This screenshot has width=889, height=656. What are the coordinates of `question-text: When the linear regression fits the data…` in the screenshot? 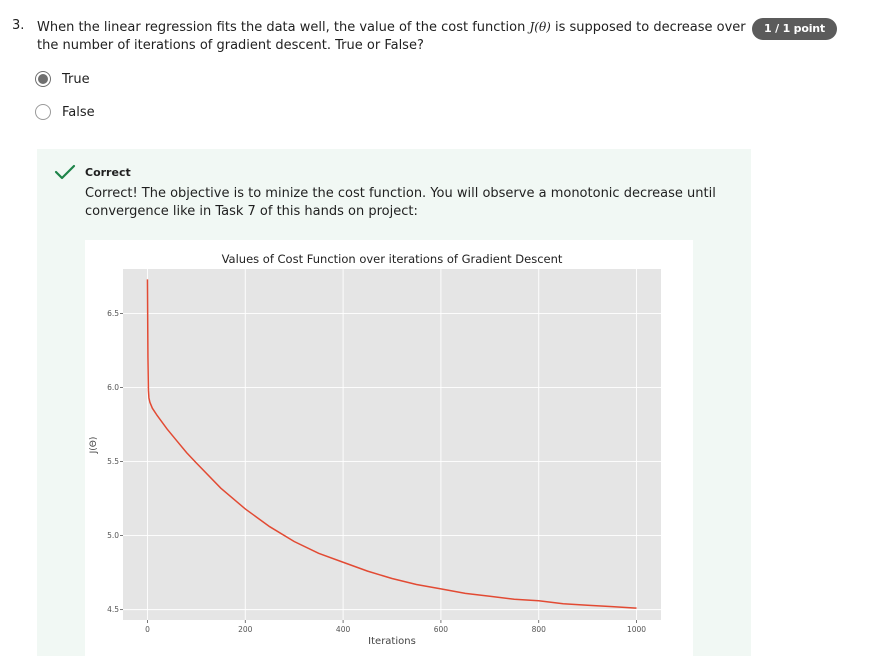 It's located at (393, 36).